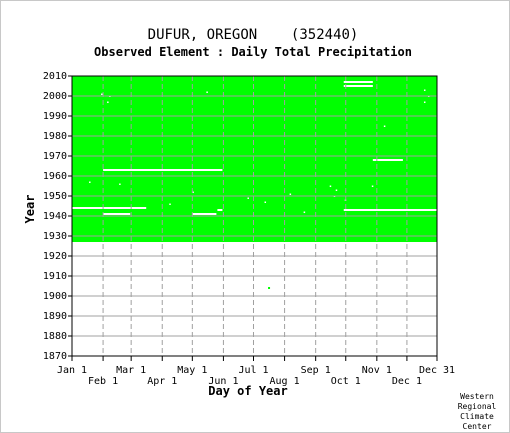 Image resolution: width=510 pixels, height=433 pixels. Describe the element at coordinates (253, 370) in the screenshot. I see `x-tick-label: Jul 1` at that location.